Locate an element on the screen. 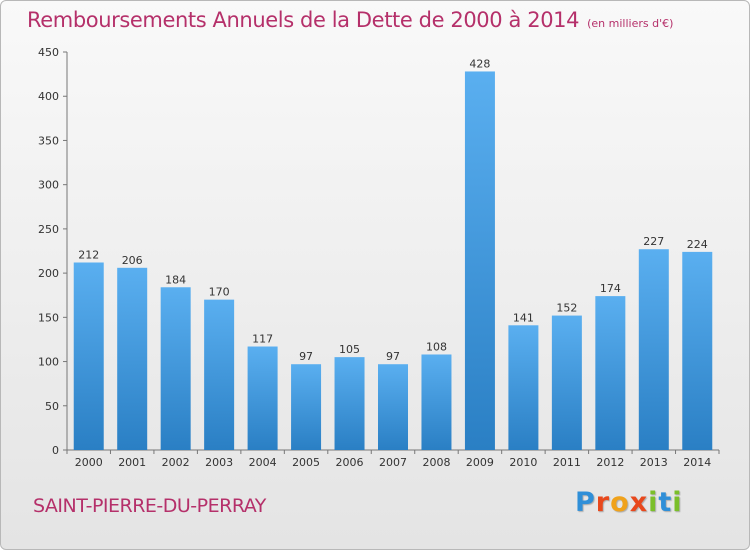 This screenshot has height=550, width=750. x-tick-label: 2006 is located at coordinates (350, 462).